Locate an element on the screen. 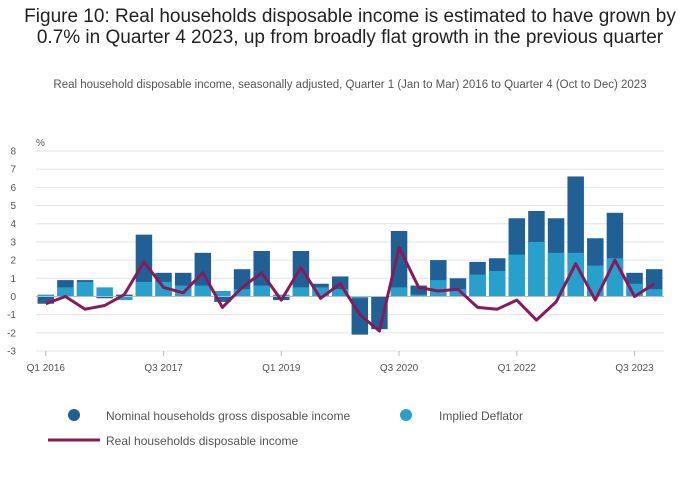  y-tick-label: 4 is located at coordinates (13, 224).